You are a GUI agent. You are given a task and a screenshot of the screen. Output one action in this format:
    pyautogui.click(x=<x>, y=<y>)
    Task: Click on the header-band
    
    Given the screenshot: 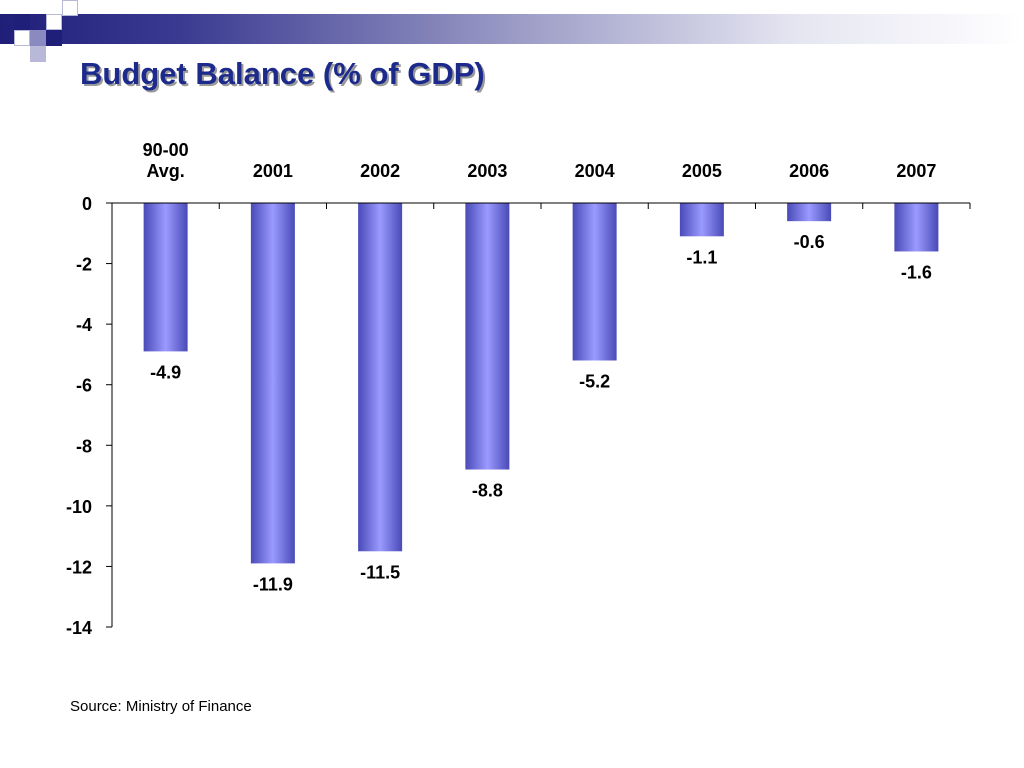 What is the action you would take?
    pyautogui.click(x=512, y=29)
    